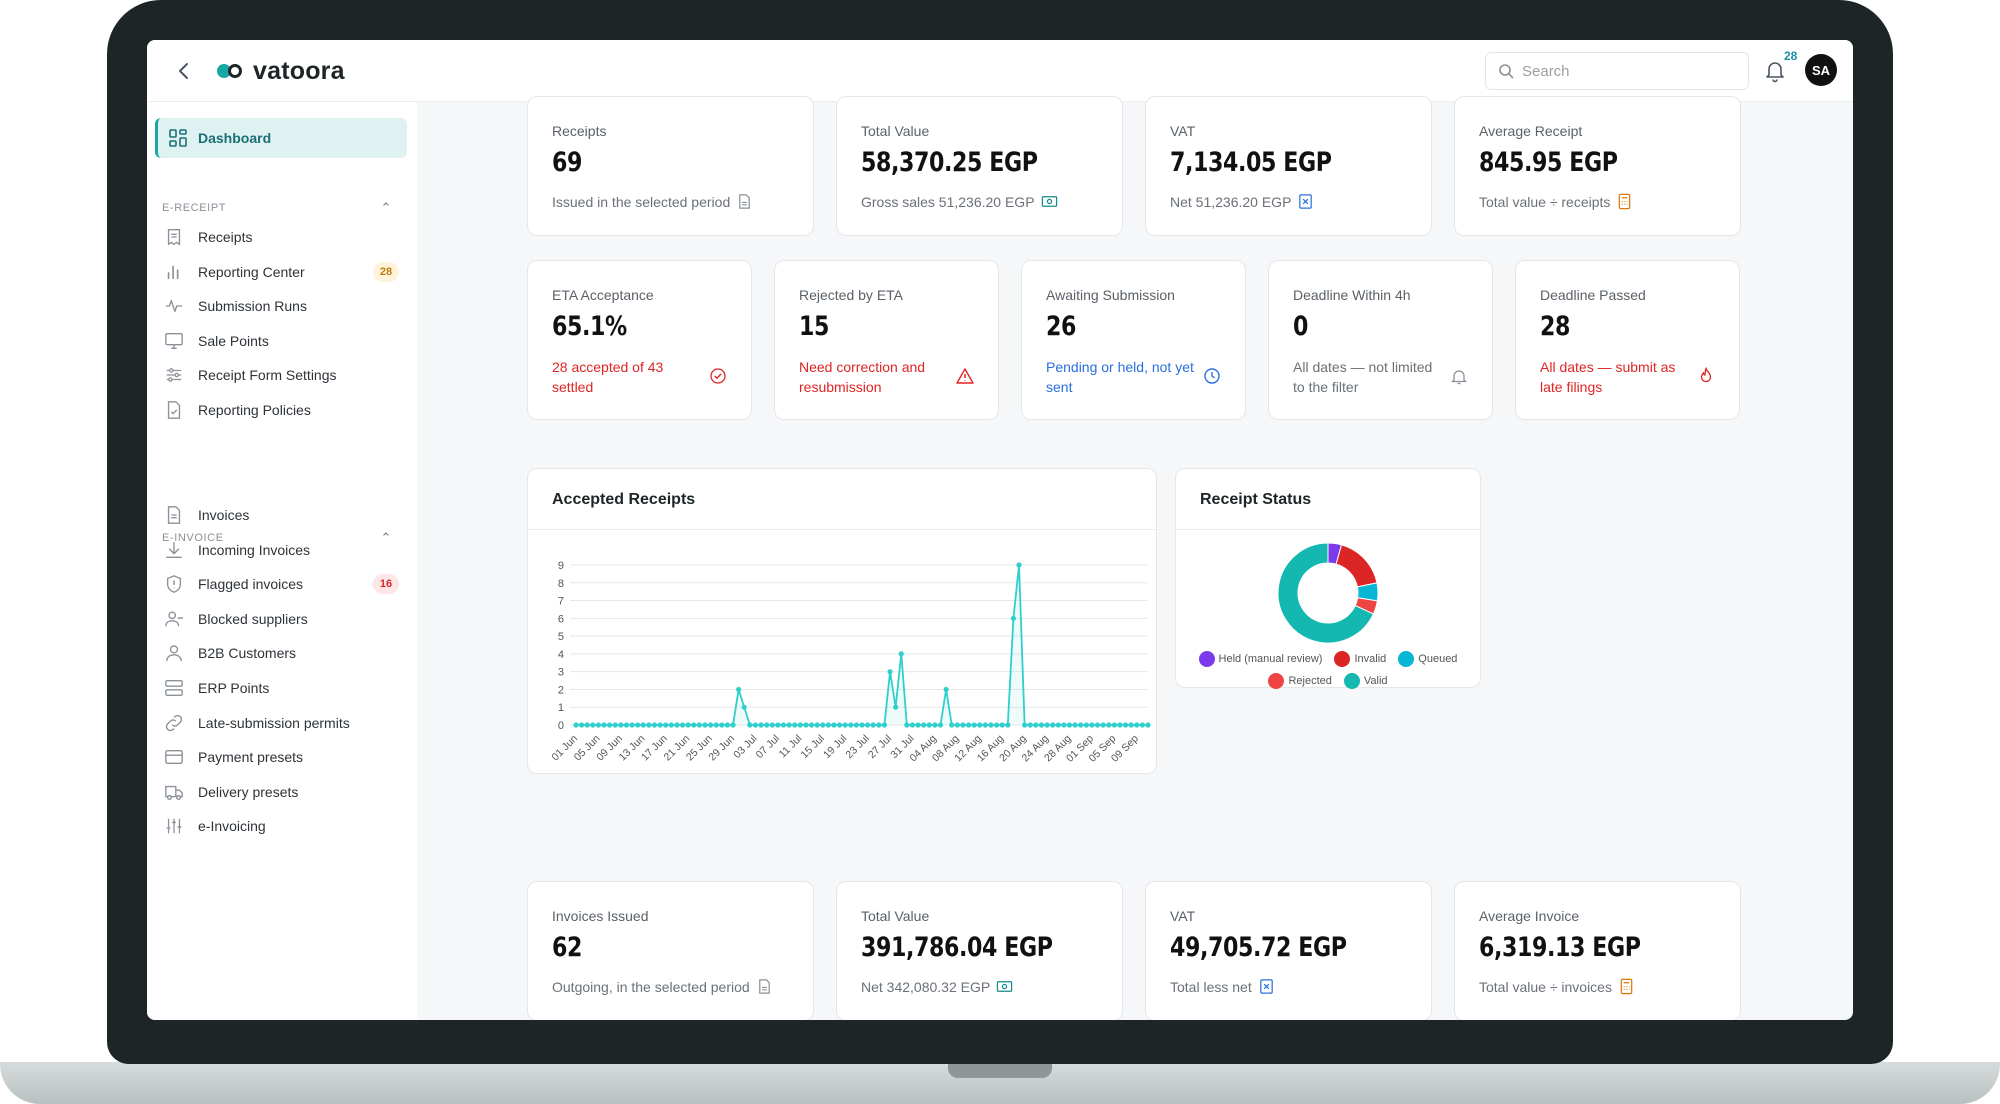  Describe the element at coordinates (1356, 566) in the screenshot. I see `pie-slice-invalid` at that location.